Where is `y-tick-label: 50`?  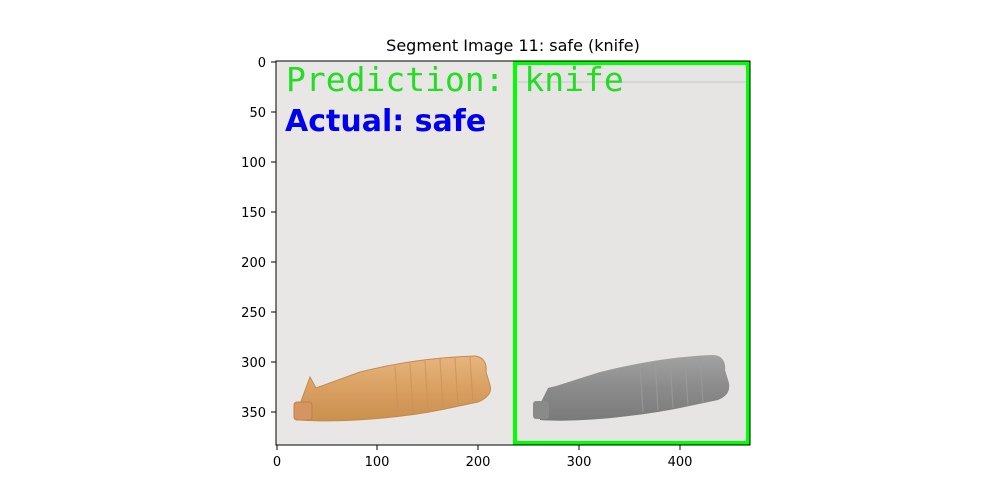
y-tick-label: 50 is located at coordinates (257, 113).